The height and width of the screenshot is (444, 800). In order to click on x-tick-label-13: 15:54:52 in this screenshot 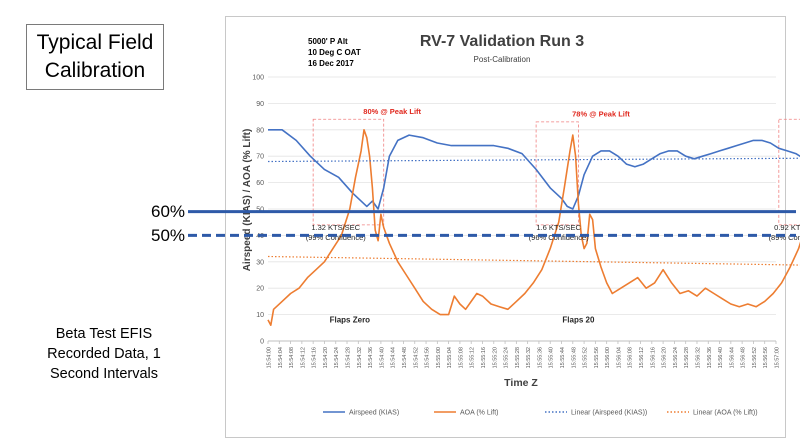, I will do `click(416, 357)`.